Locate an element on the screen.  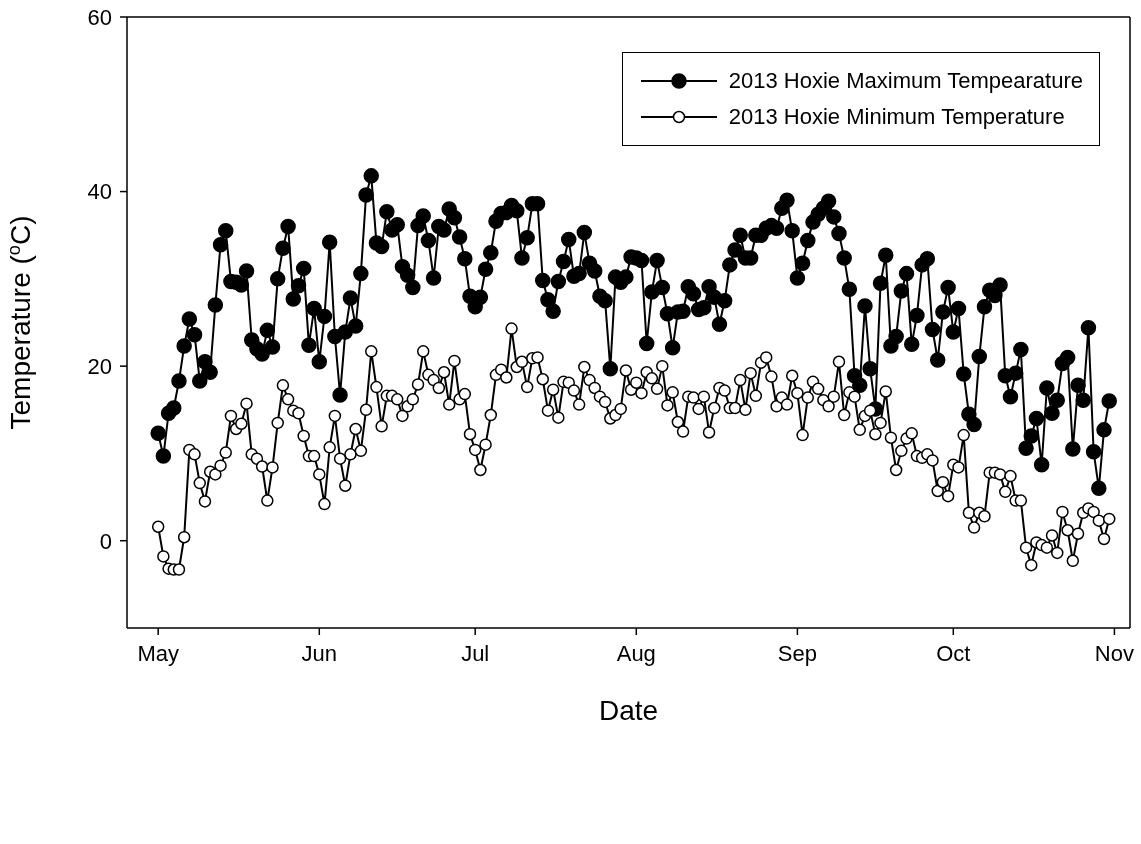
y-tick-label: 0 is located at coordinates (105, 541).